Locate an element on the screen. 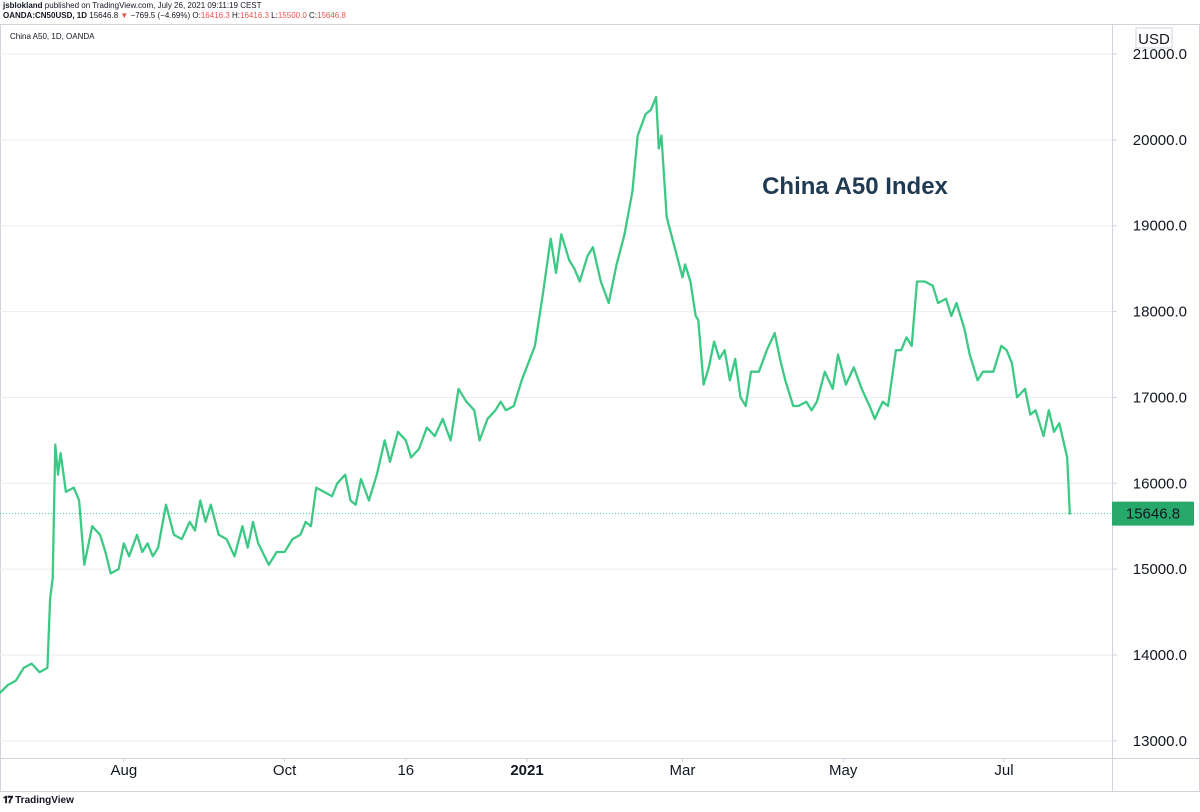 This screenshot has width=1200, height=812. x-tick-label: Mar is located at coordinates (683, 770).